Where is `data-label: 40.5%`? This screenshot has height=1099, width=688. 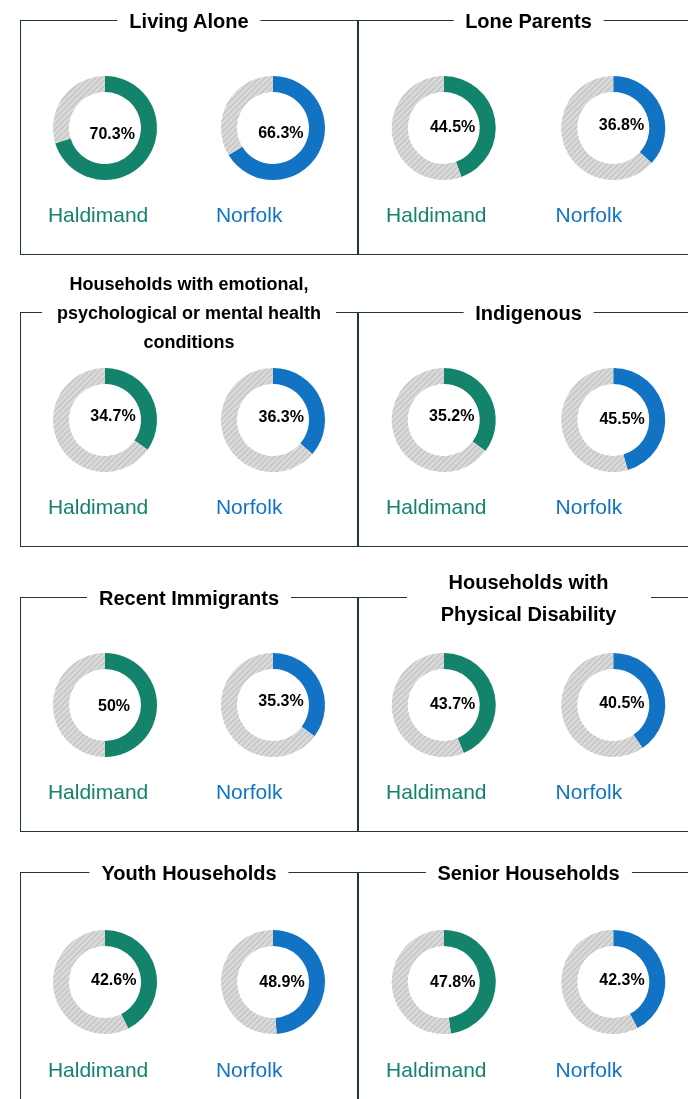
data-label: 40.5% is located at coordinates (622, 702).